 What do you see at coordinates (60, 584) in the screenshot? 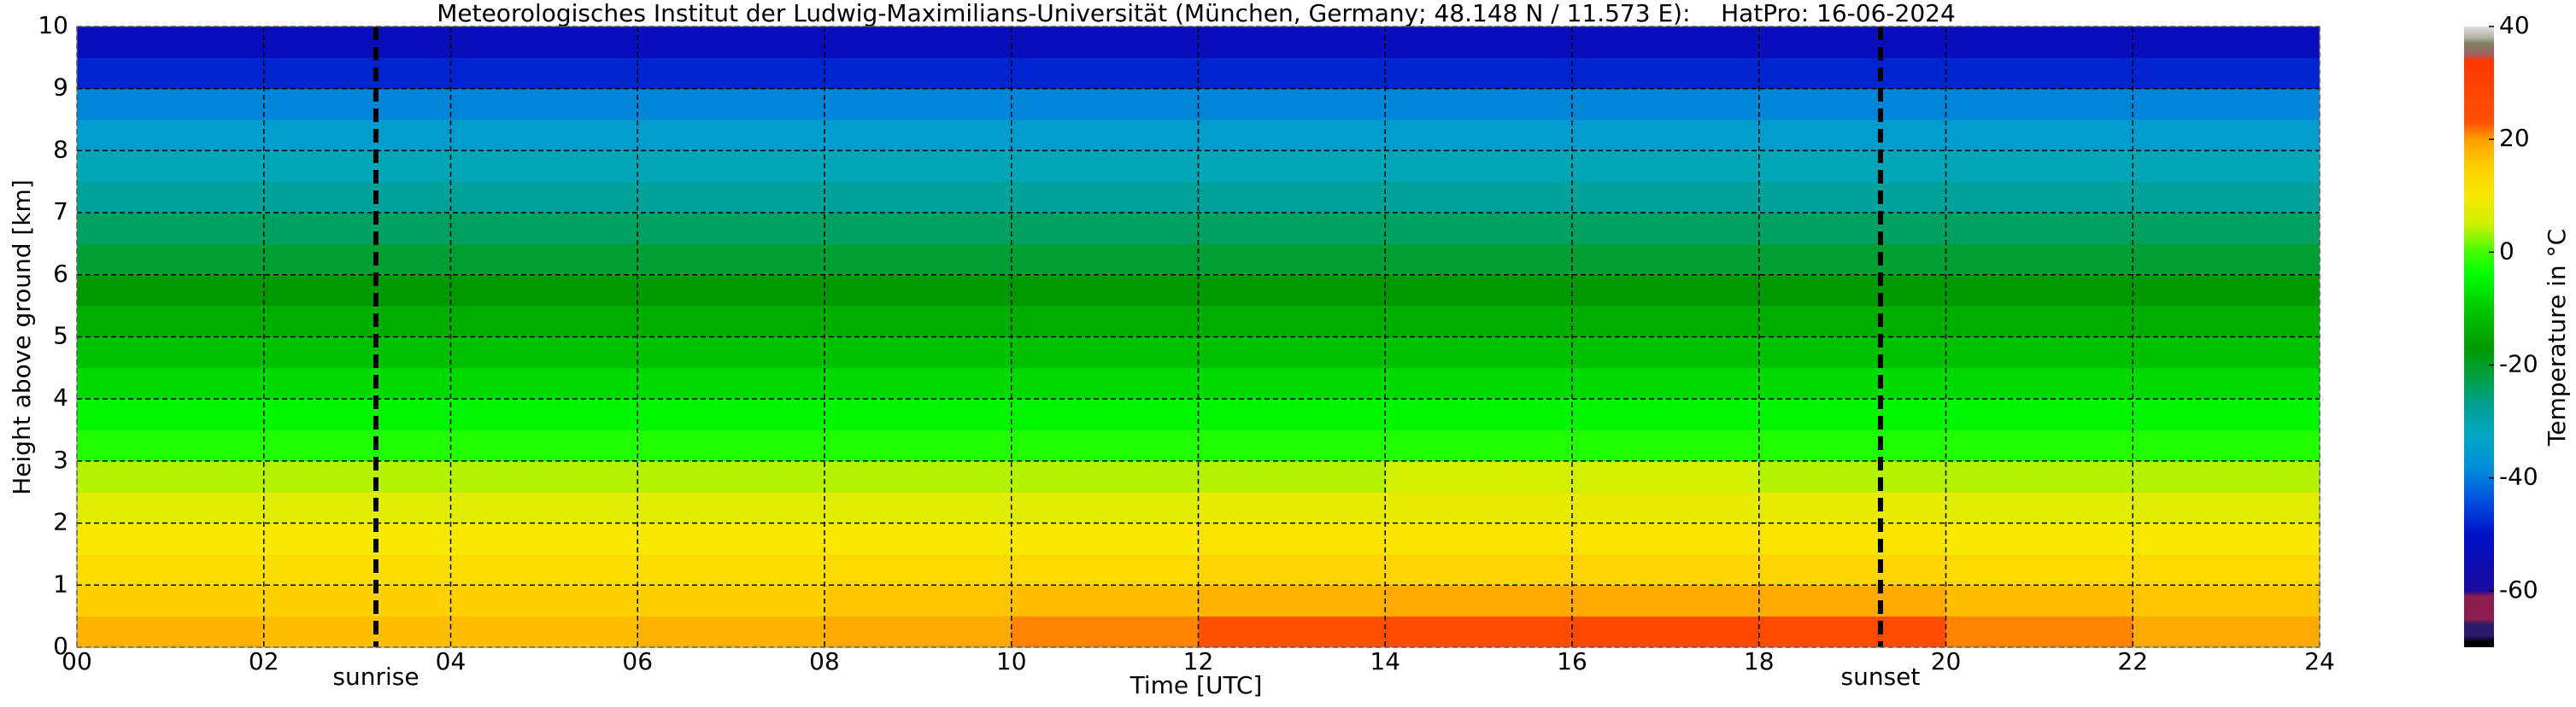
I see `y-tick-label: 1` at bounding box center [60, 584].